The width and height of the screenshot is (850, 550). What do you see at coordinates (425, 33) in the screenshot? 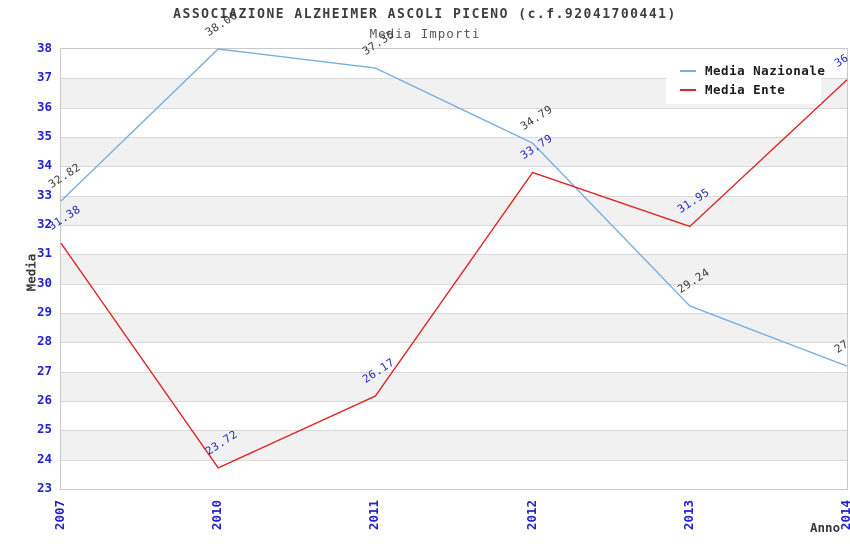
I see `chart-subtitle: Media Importi` at bounding box center [425, 33].